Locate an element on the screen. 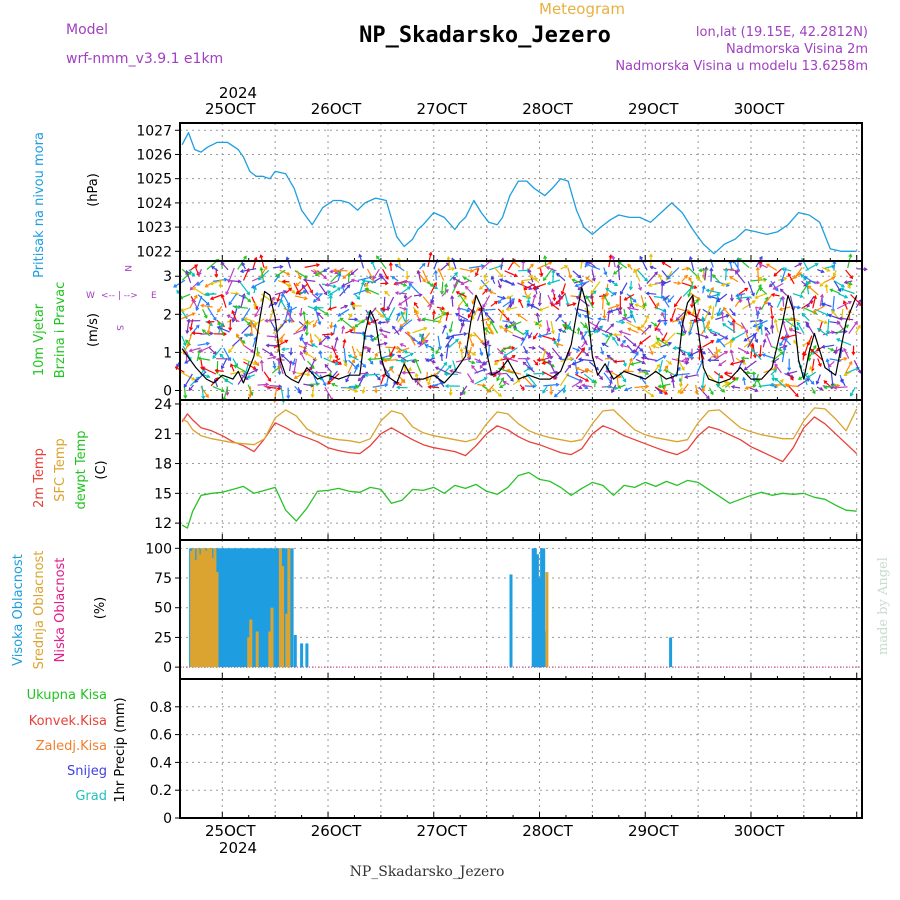 Image resolution: width=900 pixels, height=900 pixels. lonlat-text: lon,lat (19.15E, 42.2812N) is located at coordinates (782, 32).